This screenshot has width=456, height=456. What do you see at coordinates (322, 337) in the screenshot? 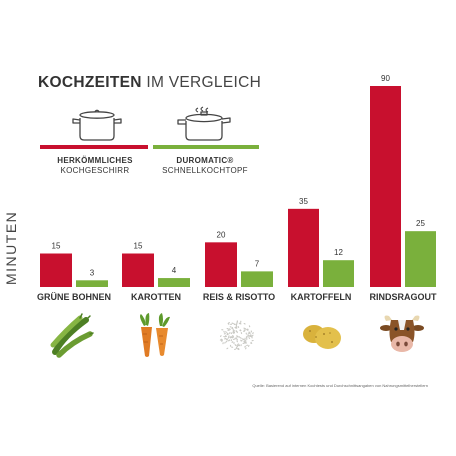
I see `potatoes-icon` at bounding box center [322, 337].